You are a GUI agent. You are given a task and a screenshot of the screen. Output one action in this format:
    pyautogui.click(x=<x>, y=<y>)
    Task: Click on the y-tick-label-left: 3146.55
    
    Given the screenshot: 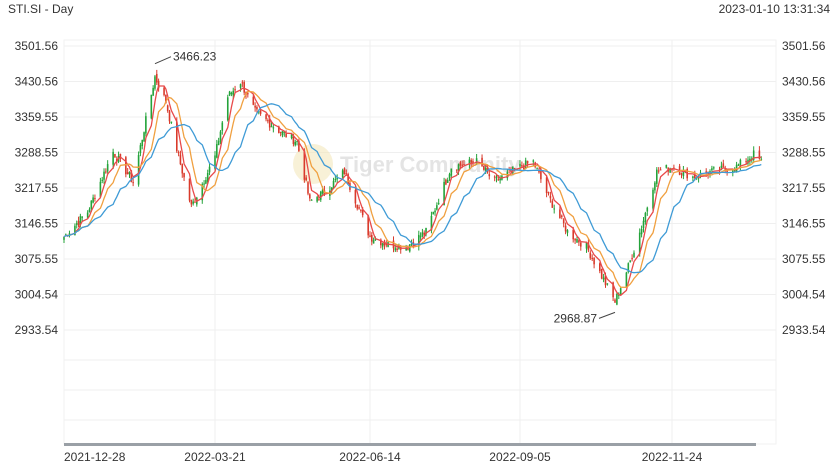 What is the action you would take?
    pyautogui.click(x=37, y=224)
    